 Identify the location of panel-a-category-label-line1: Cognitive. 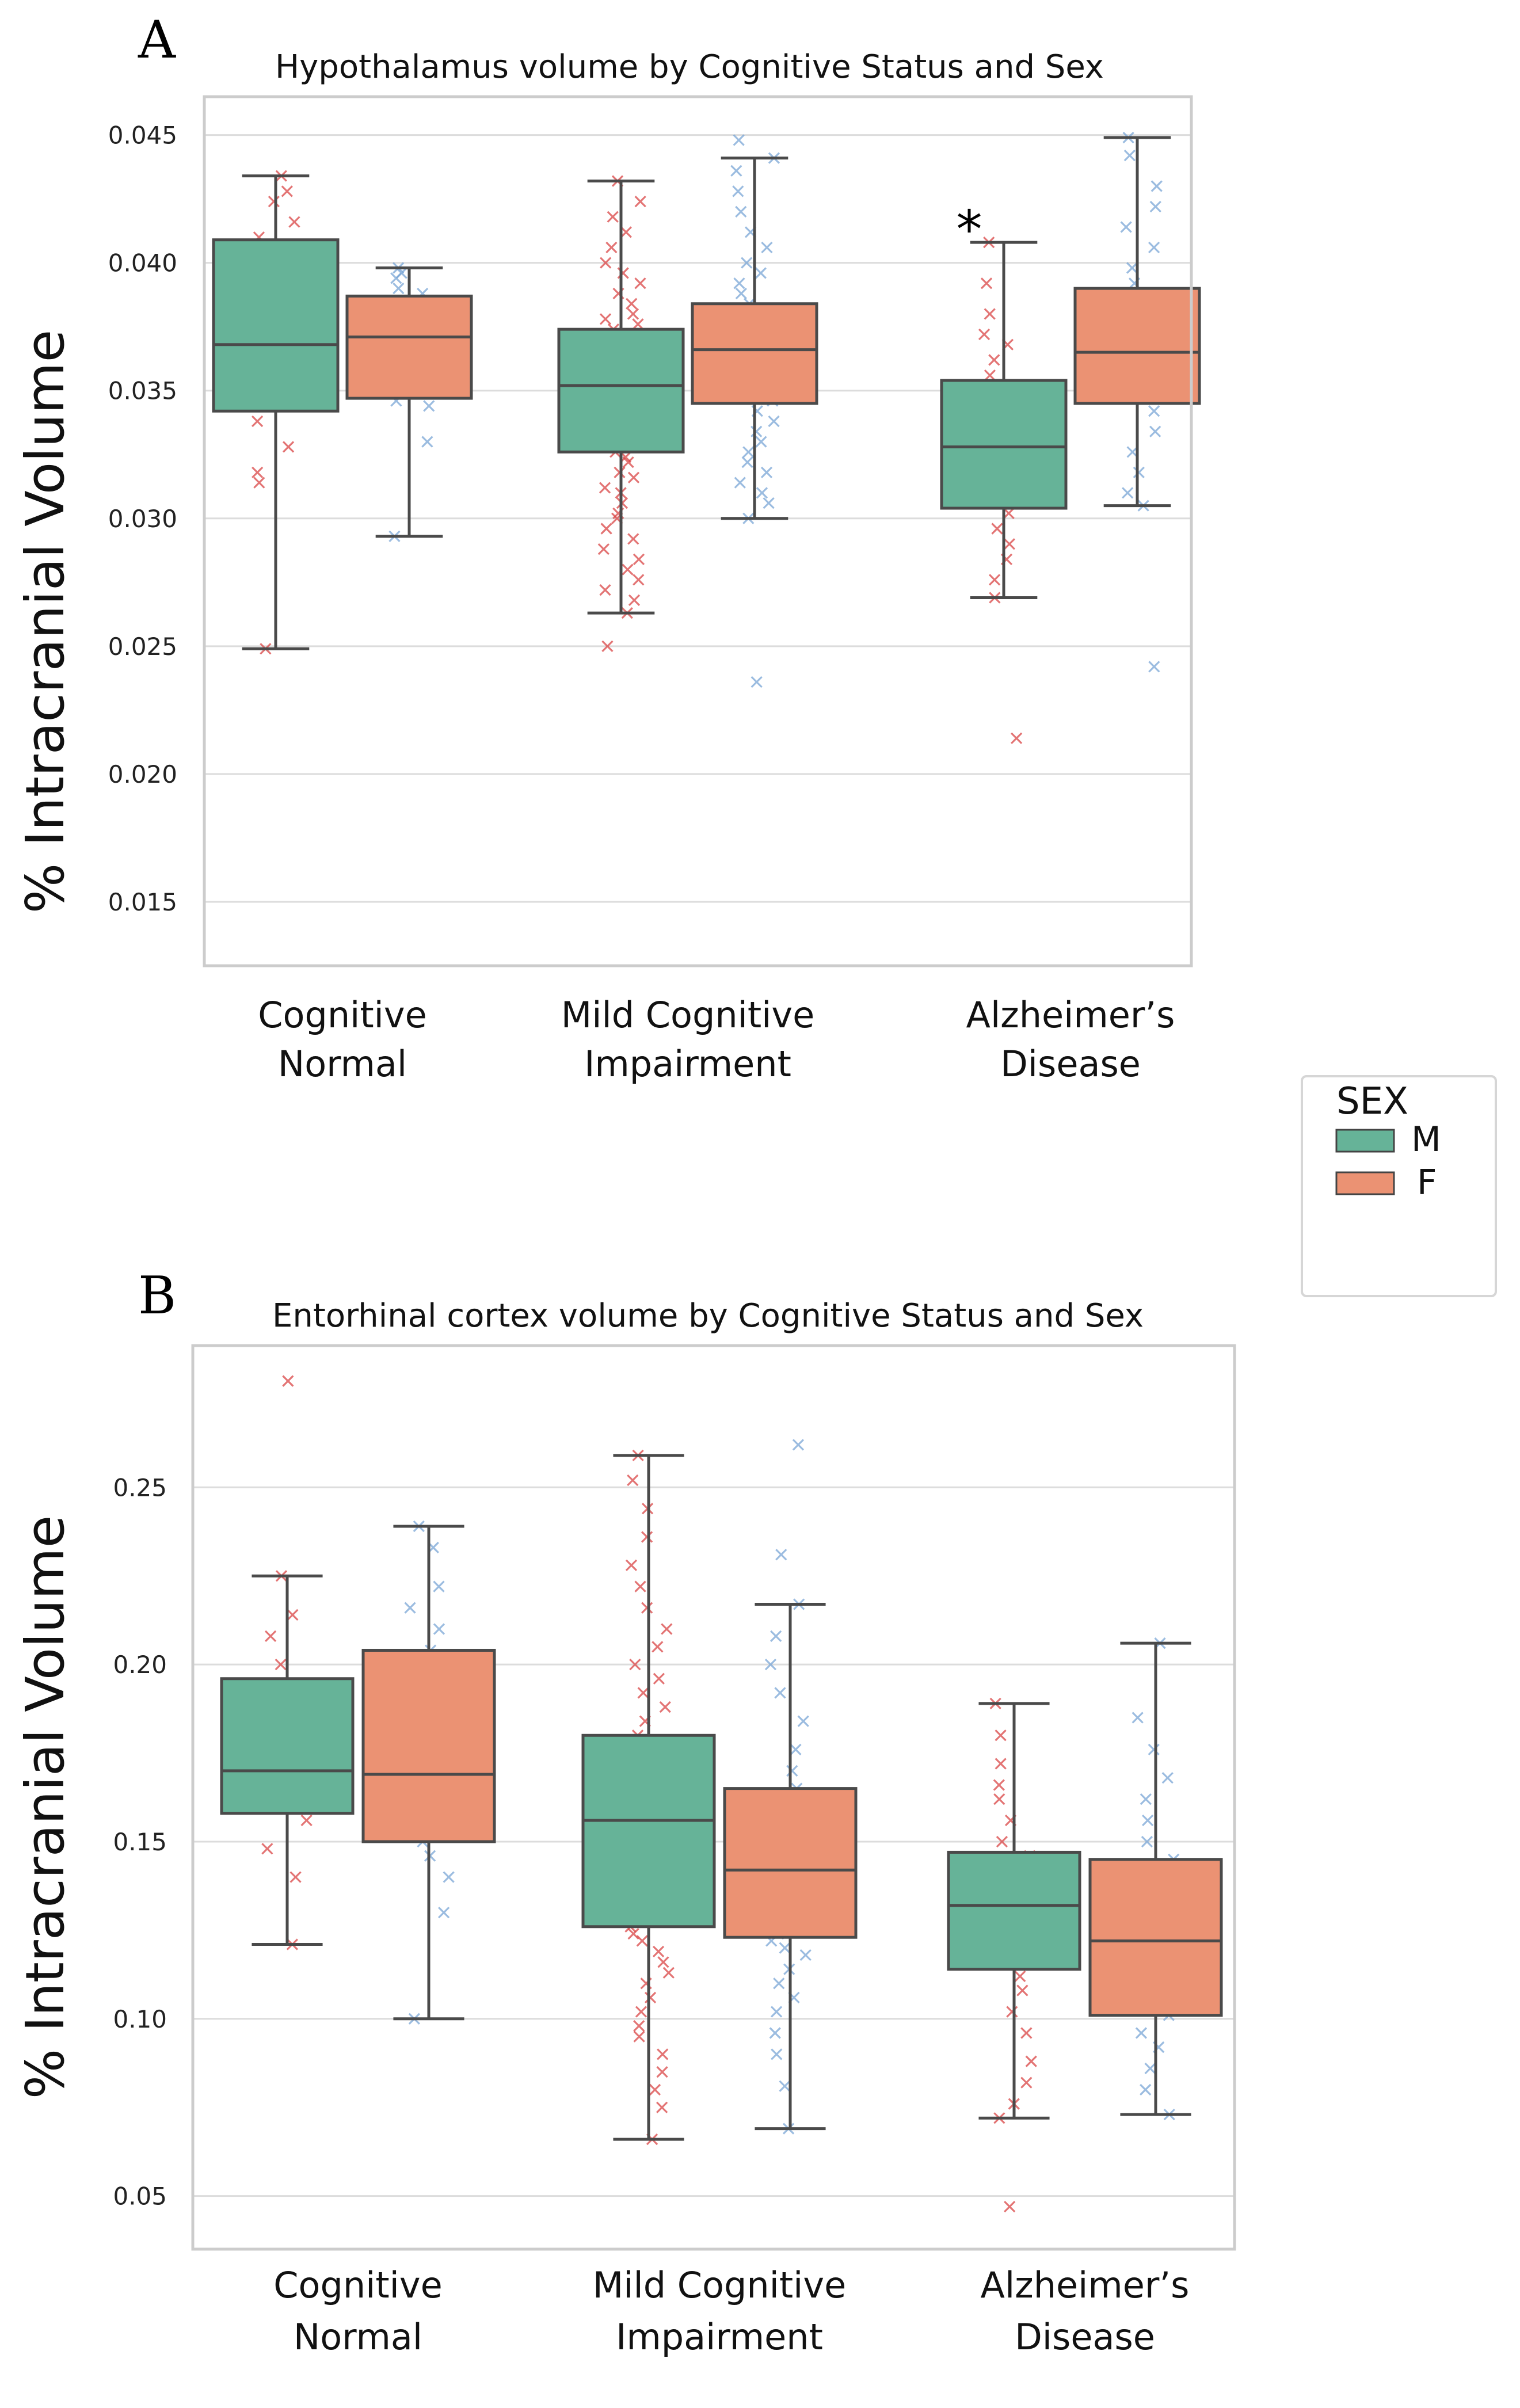
(342, 1015).